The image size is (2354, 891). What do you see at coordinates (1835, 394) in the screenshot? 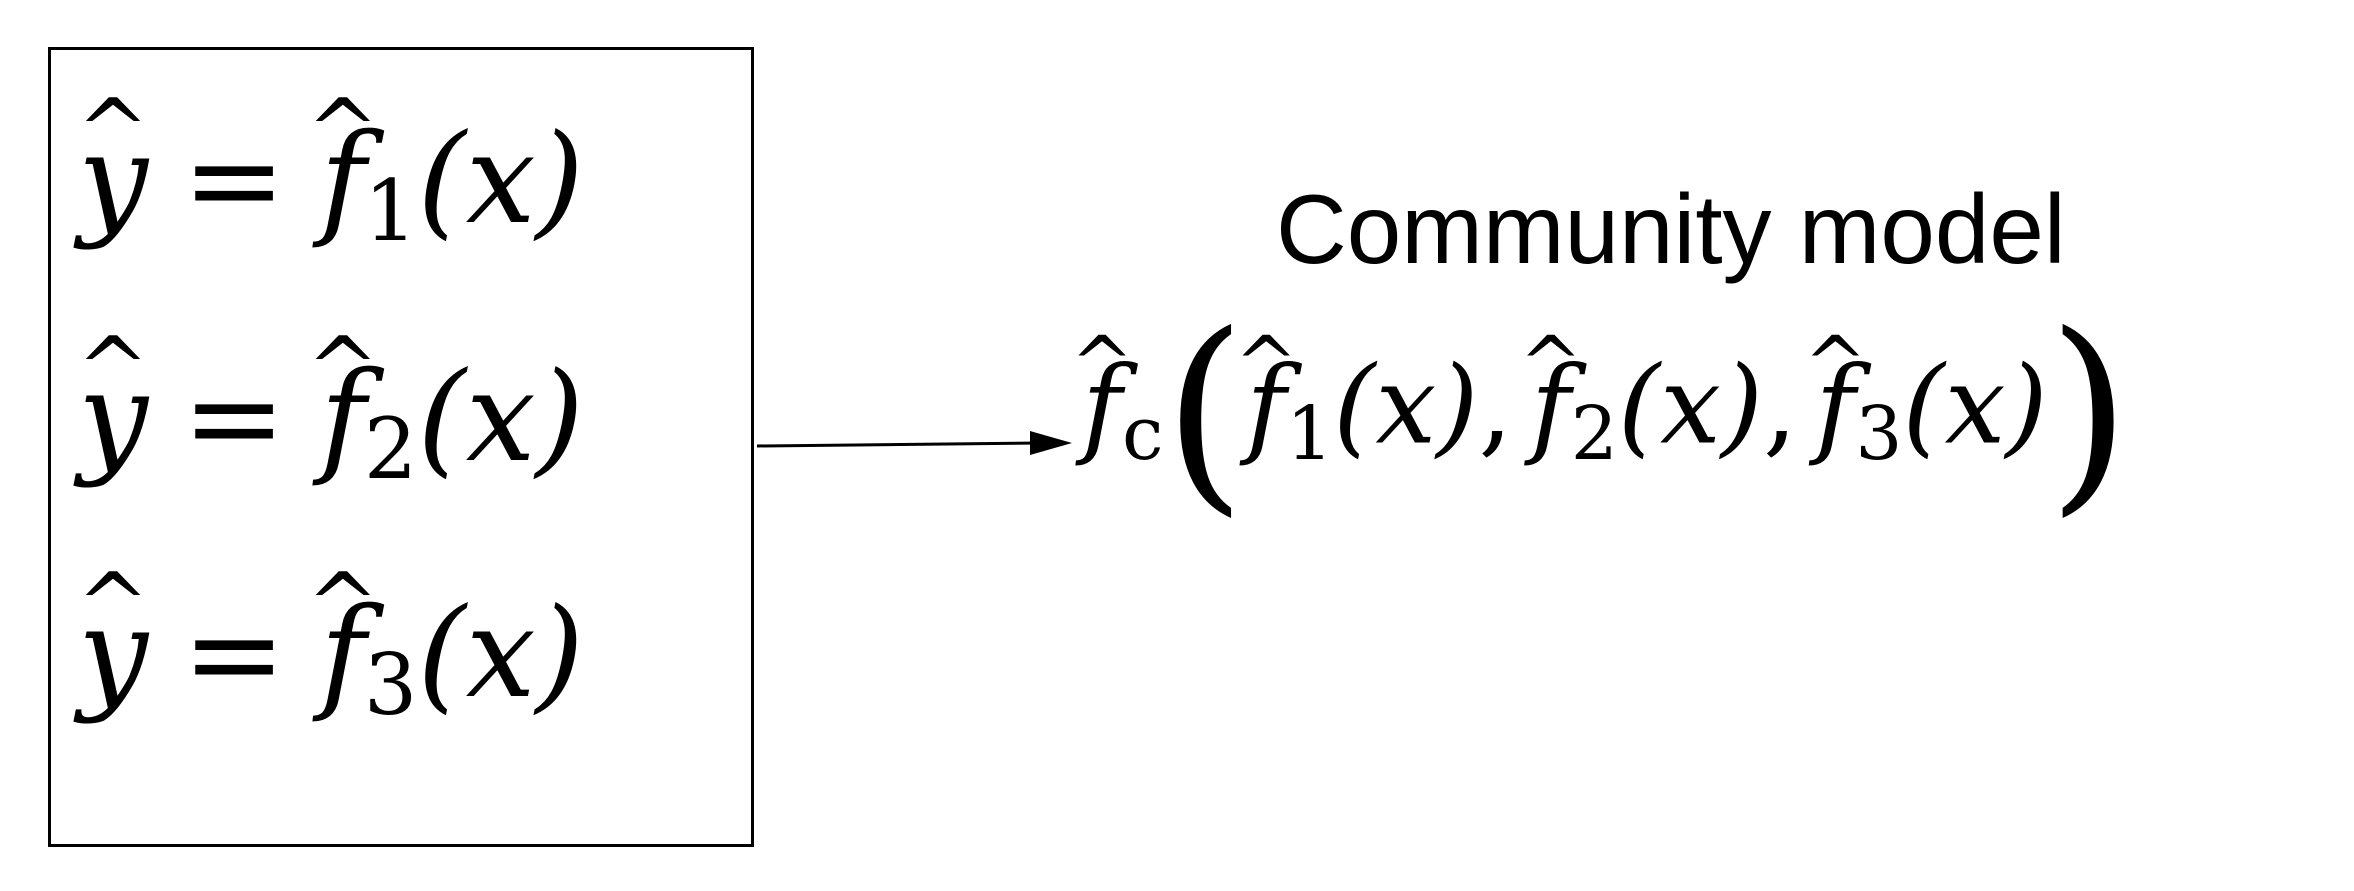
I see `term-f-hat-3: ^ f` at bounding box center [1835, 394].